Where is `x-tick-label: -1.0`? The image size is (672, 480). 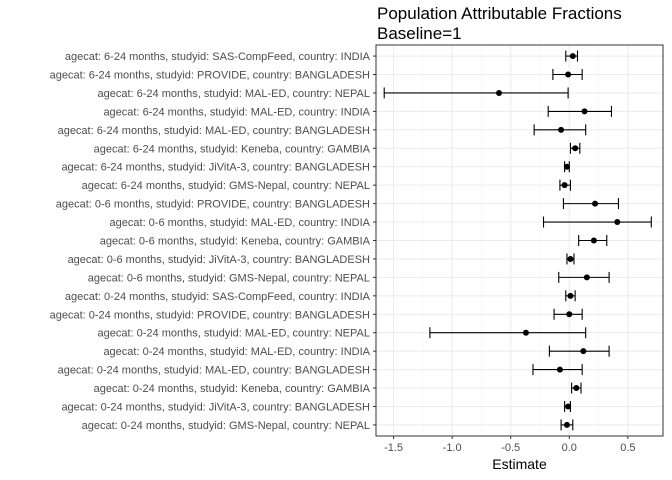
x-tick-label: -1.0 is located at coordinates (452, 448).